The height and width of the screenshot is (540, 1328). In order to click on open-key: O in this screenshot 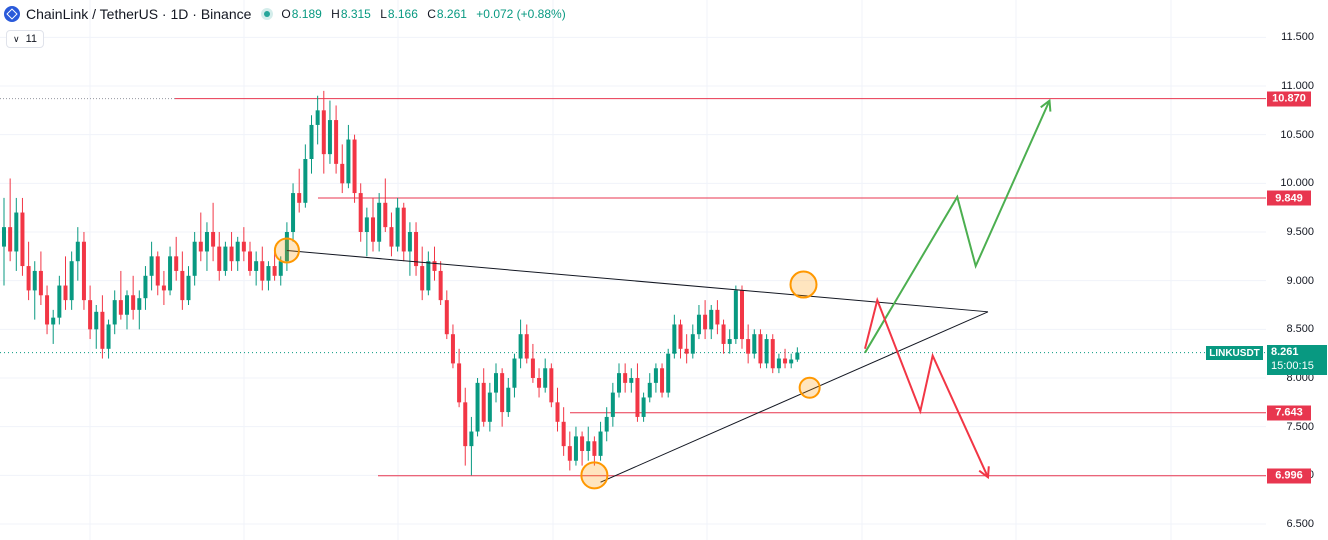, I will do `click(286, 14)`.